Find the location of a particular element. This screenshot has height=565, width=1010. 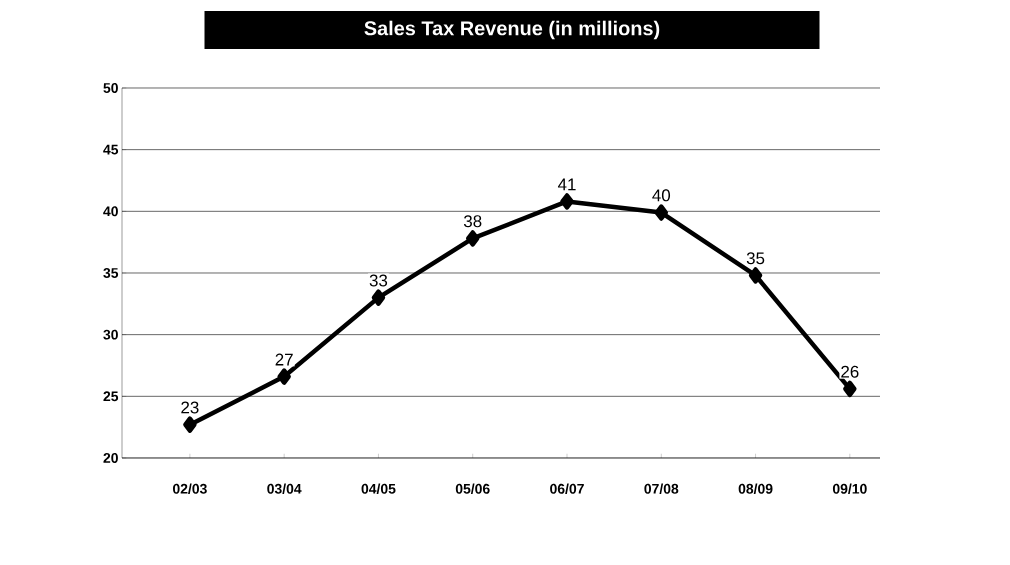

data-label: 33 is located at coordinates (378, 280).